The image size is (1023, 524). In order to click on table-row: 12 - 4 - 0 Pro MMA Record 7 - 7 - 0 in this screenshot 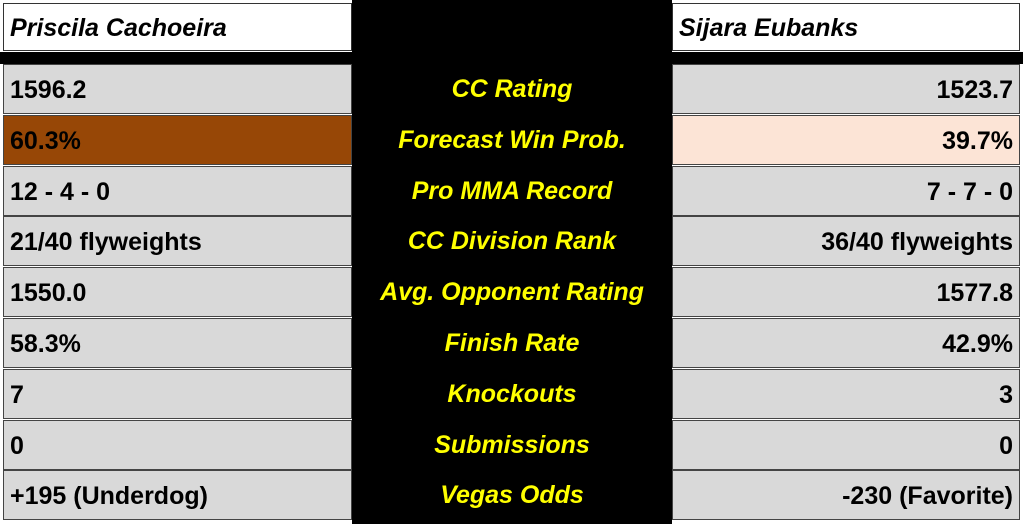, I will do `click(511, 191)`.